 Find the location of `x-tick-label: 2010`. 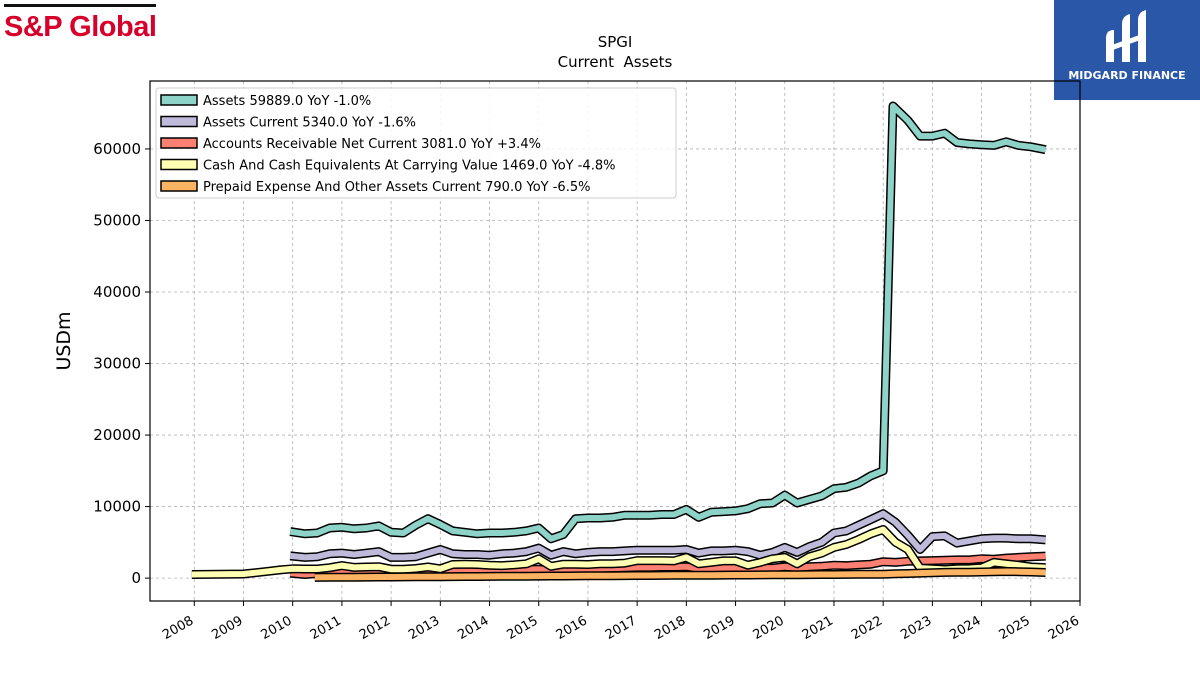

x-tick-label: 2010 is located at coordinates (277, 628).